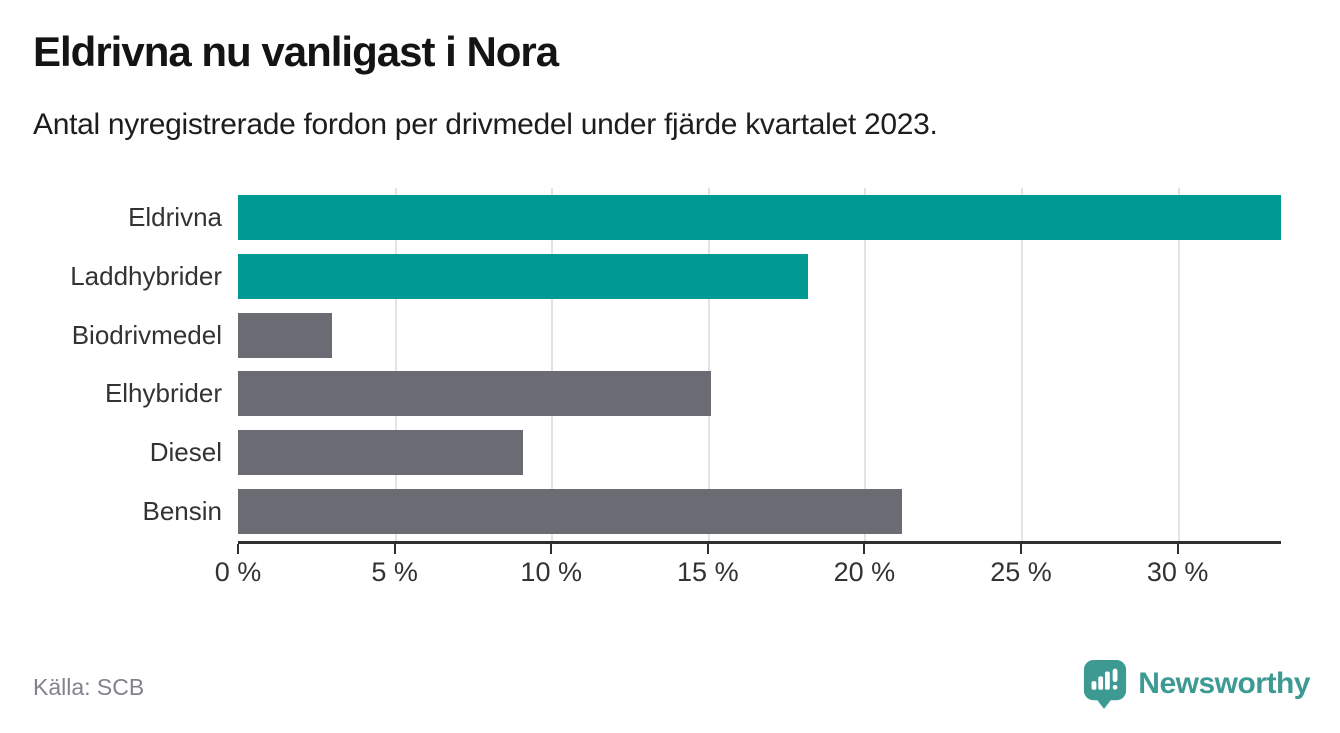 The image size is (1340, 733). I want to click on bar-elhybrider, so click(474, 394).